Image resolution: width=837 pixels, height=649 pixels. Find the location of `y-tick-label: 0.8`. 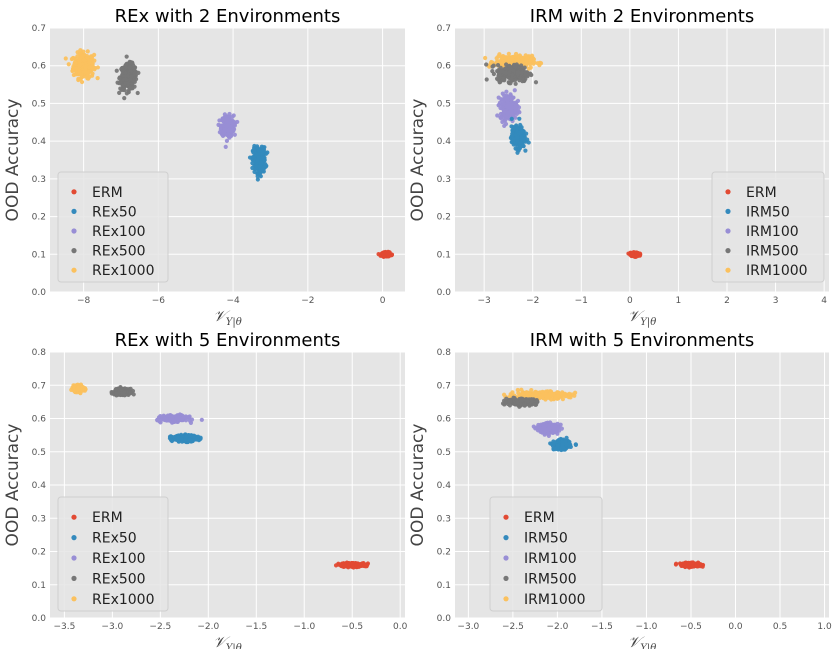

y-tick-label: 0.8 is located at coordinates (39, 353).